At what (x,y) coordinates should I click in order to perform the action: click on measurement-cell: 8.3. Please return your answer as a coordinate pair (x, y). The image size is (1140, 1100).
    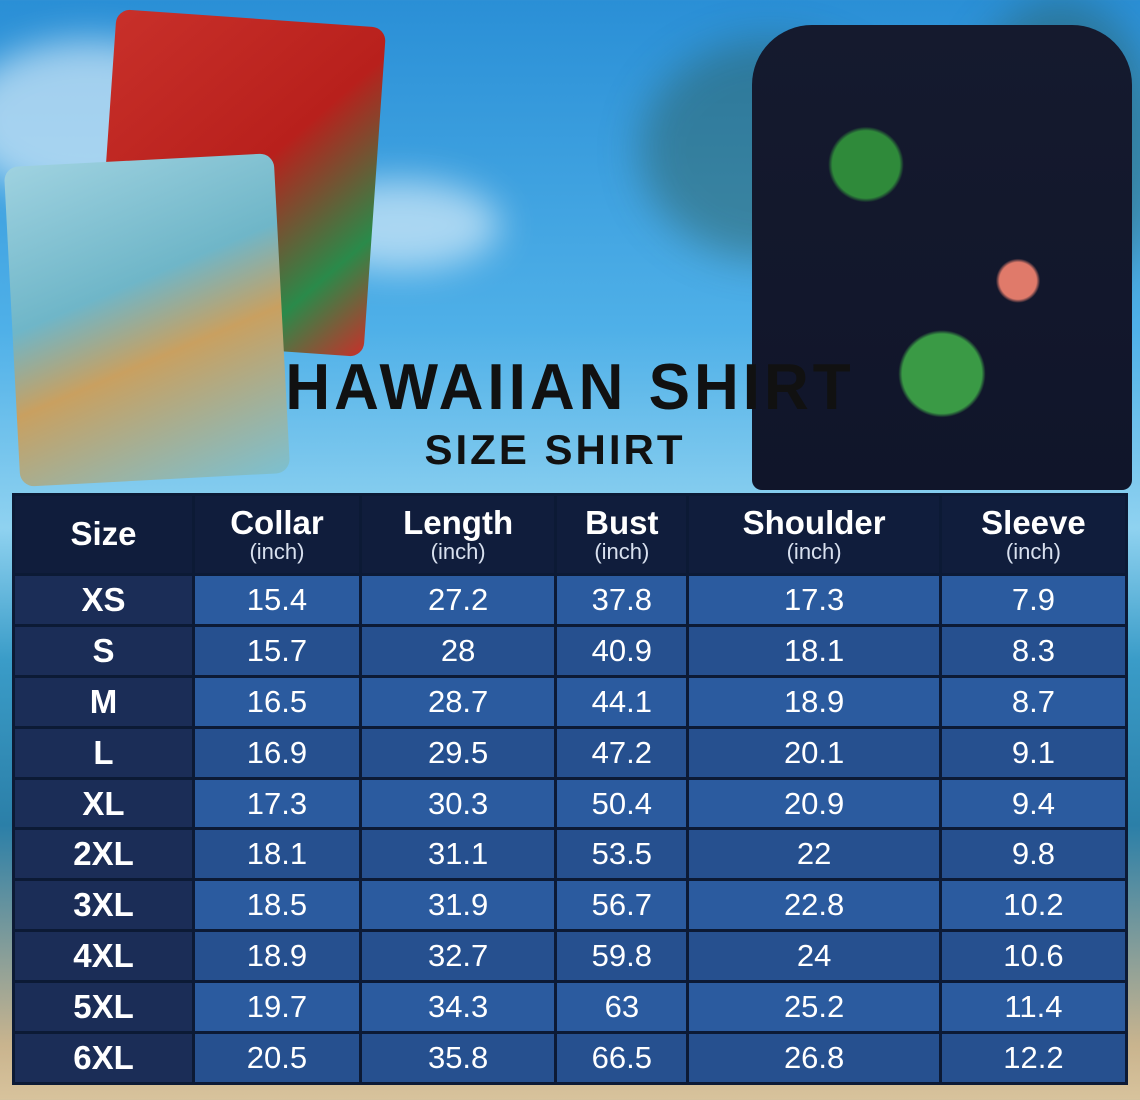
    Looking at the image, I should click on (1033, 650).